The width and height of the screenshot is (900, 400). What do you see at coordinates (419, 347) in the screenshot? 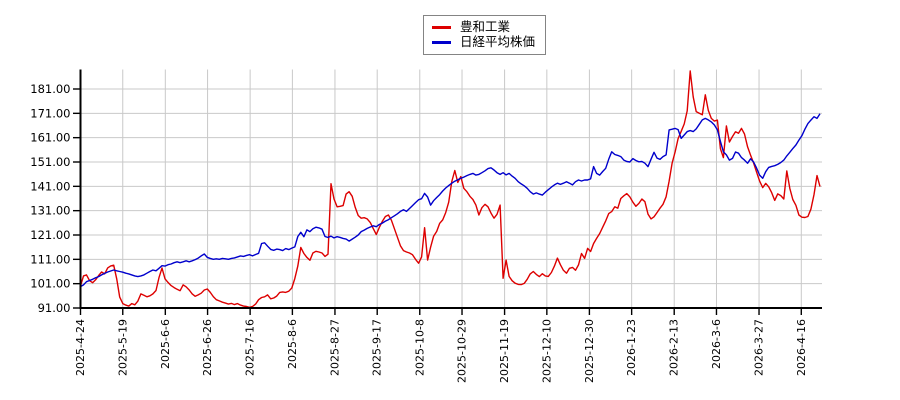
I see `x-tick-label: 2025-10-8` at bounding box center [419, 347].